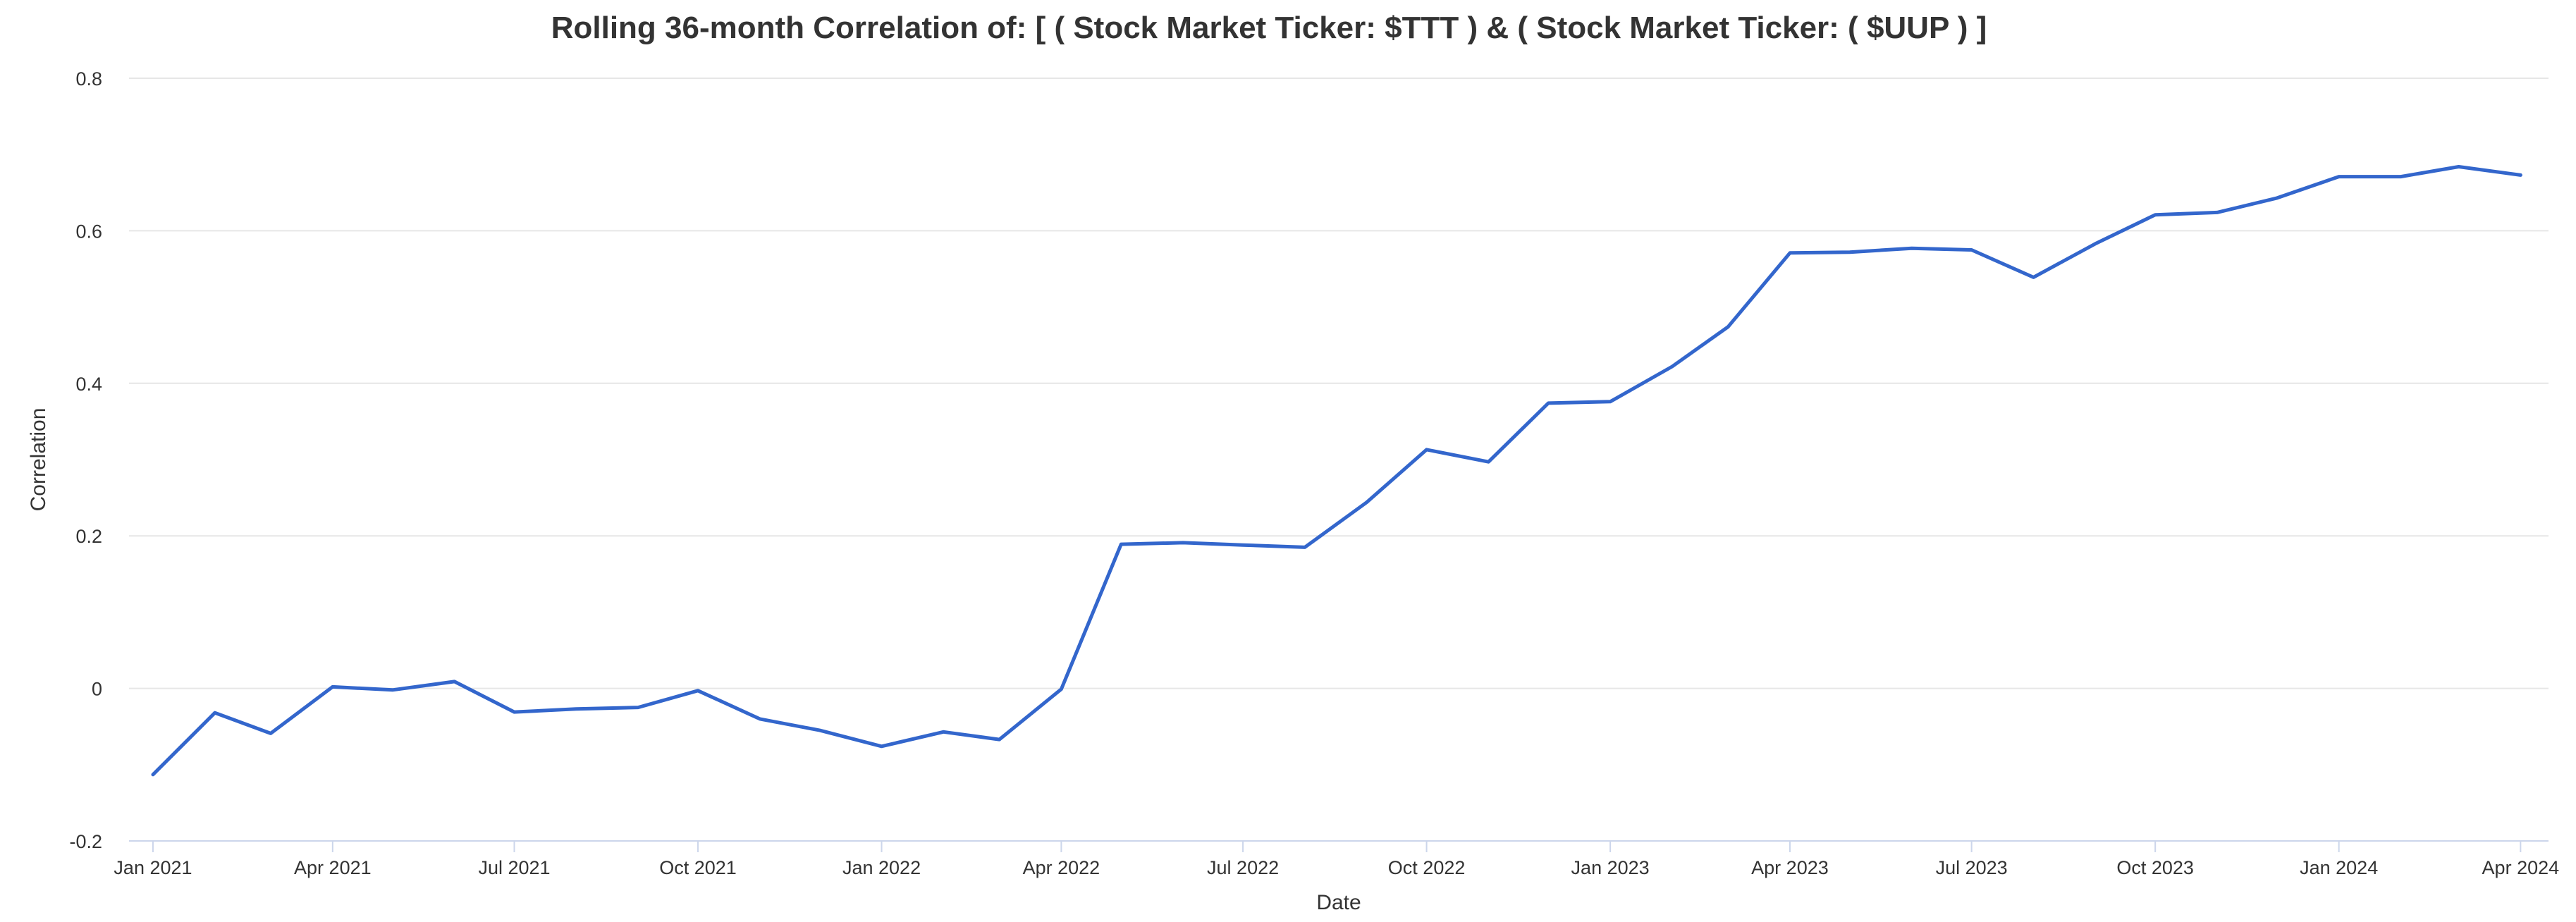 The image size is (2576, 922). I want to click on y-tick-label: 0, so click(97, 689).